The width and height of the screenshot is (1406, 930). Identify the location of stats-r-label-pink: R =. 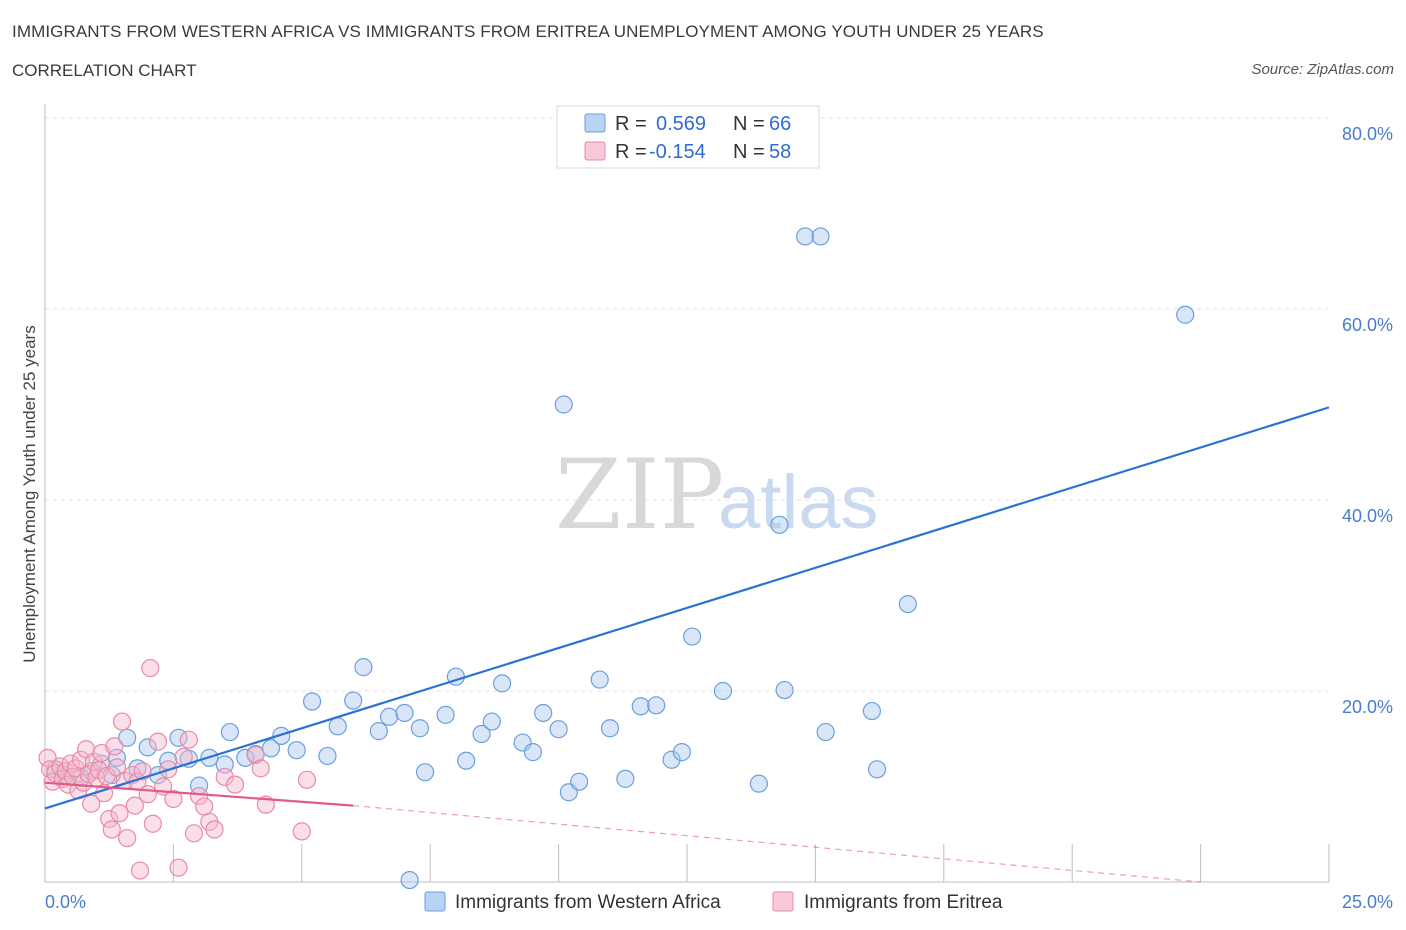
(631, 152).